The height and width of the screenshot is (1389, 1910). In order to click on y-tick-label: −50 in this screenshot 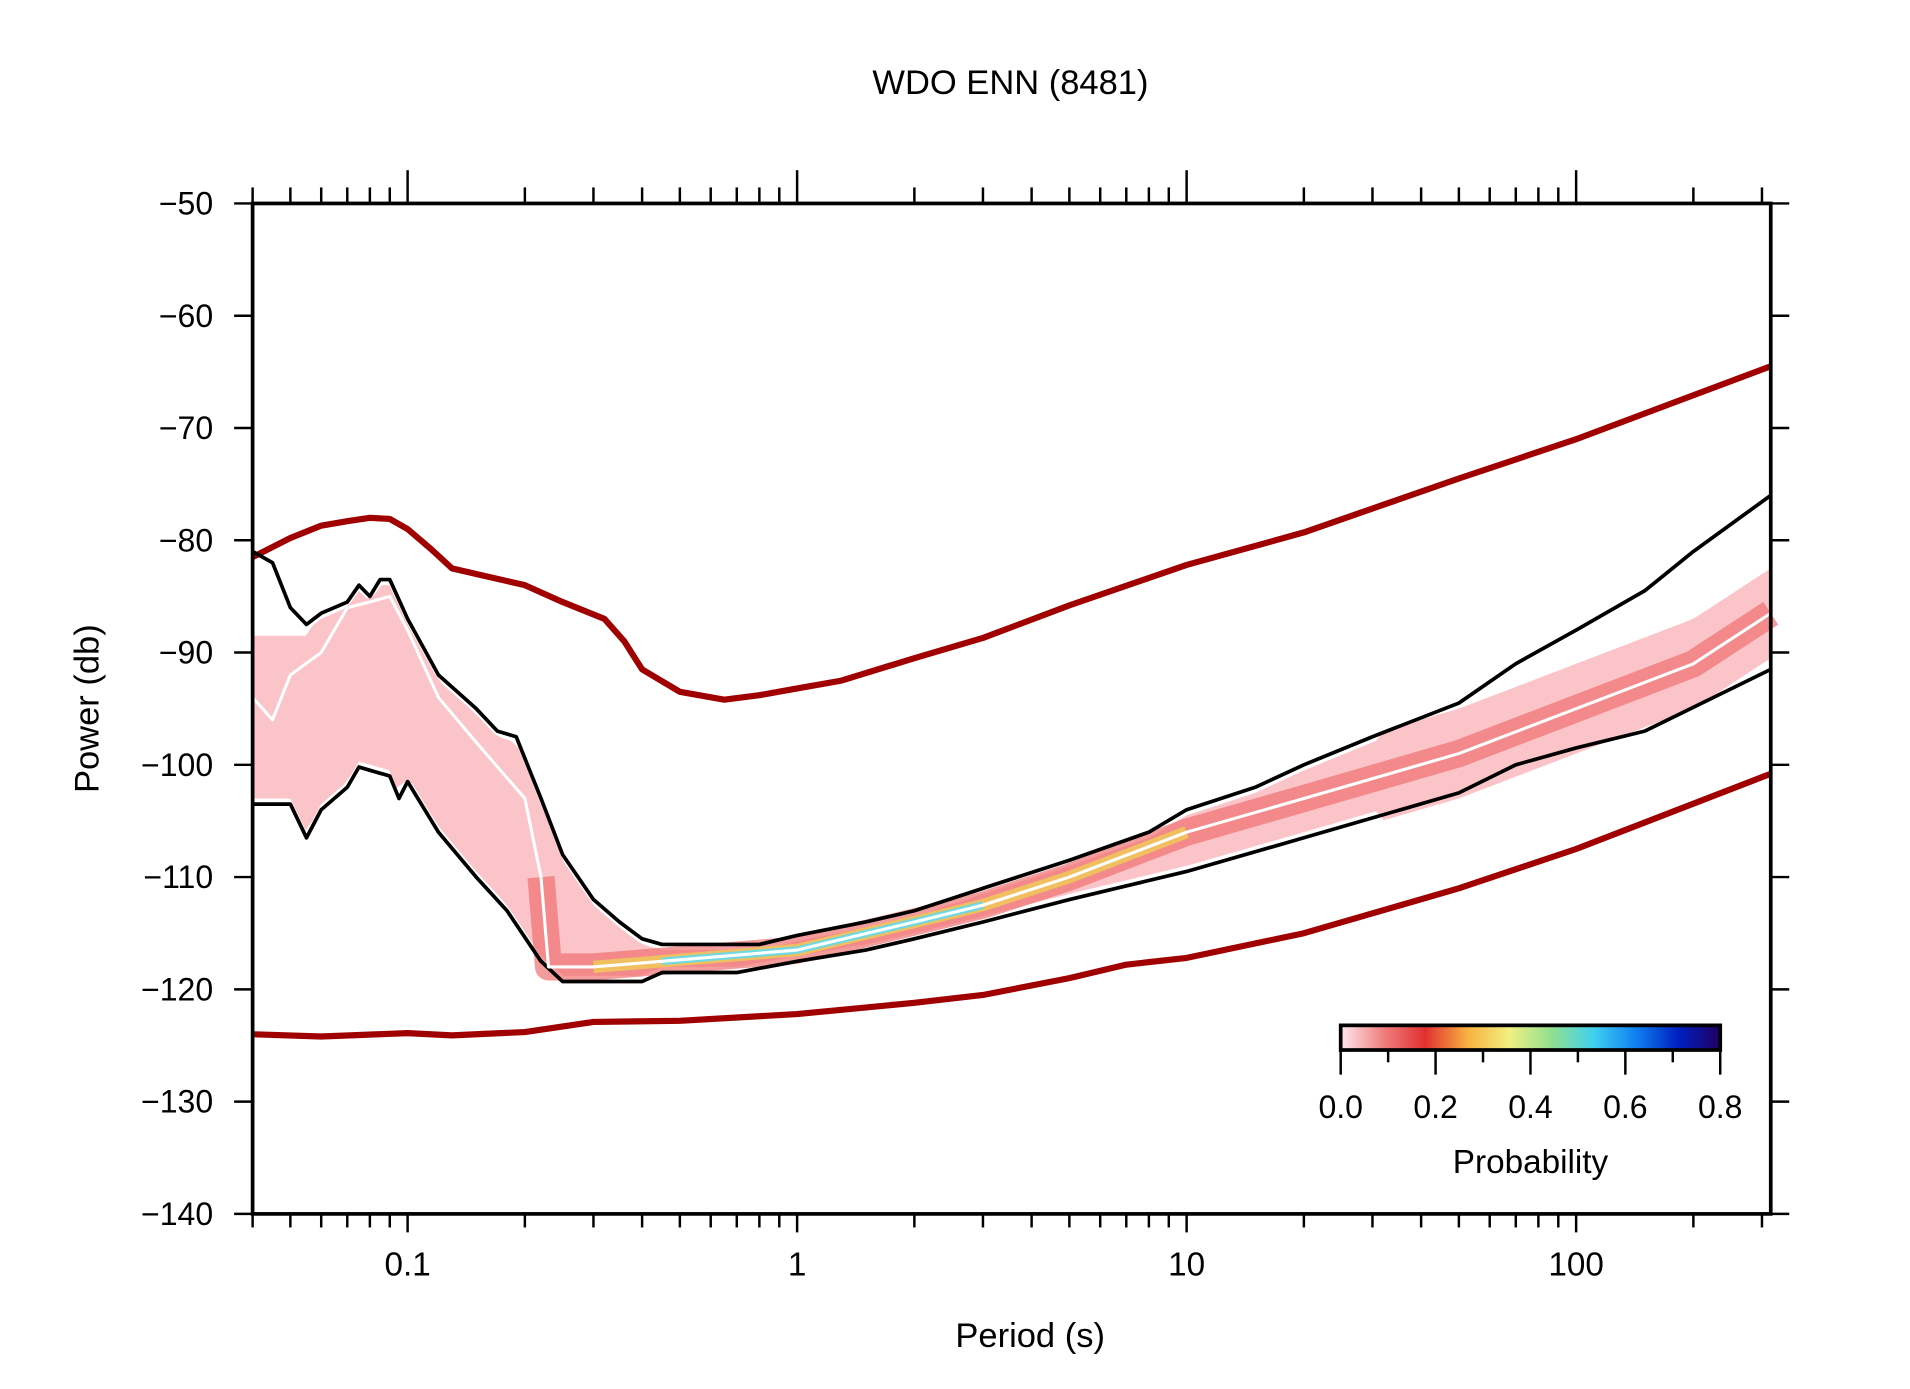, I will do `click(186, 204)`.